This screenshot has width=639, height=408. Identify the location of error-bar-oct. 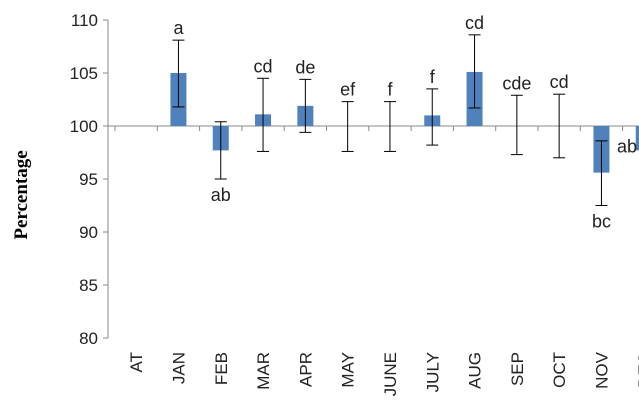
(559, 126).